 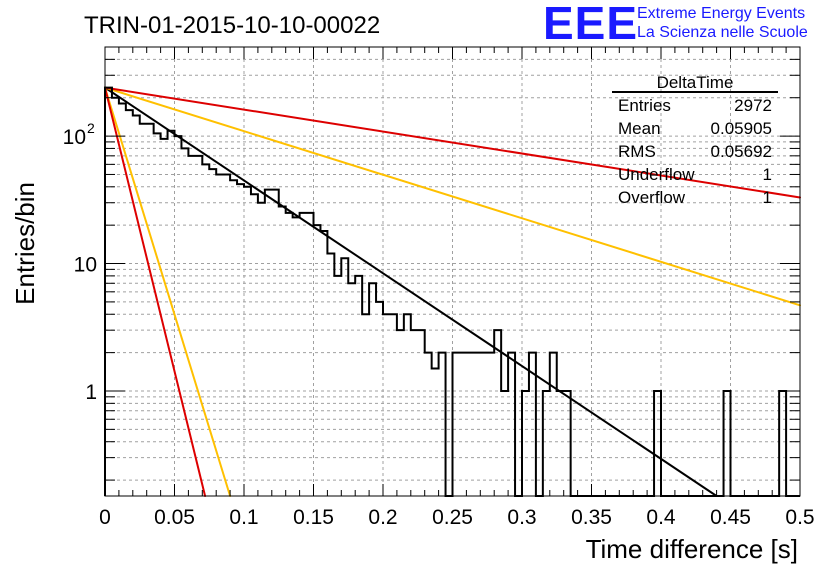 What do you see at coordinates (753, 105) in the screenshot?
I see `stats-row-value: 2972` at bounding box center [753, 105].